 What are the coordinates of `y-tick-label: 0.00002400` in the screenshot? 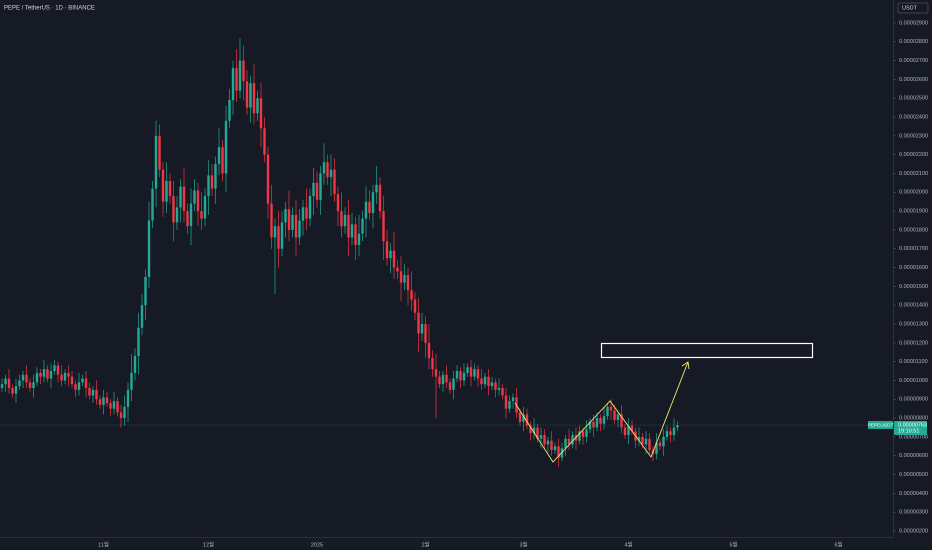 It's located at (913, 117).